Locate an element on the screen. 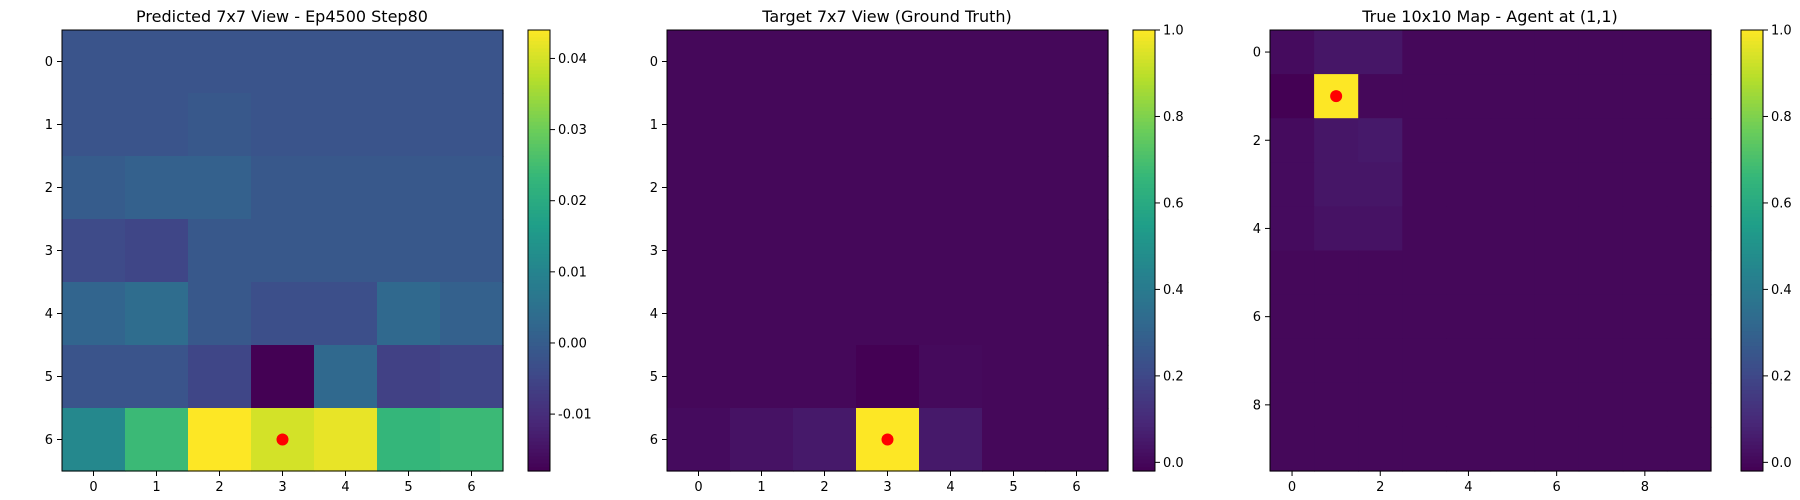 This screenshot has height=500, width=1800. x-tick-label: 6 is located at coordinates (1557, 487).